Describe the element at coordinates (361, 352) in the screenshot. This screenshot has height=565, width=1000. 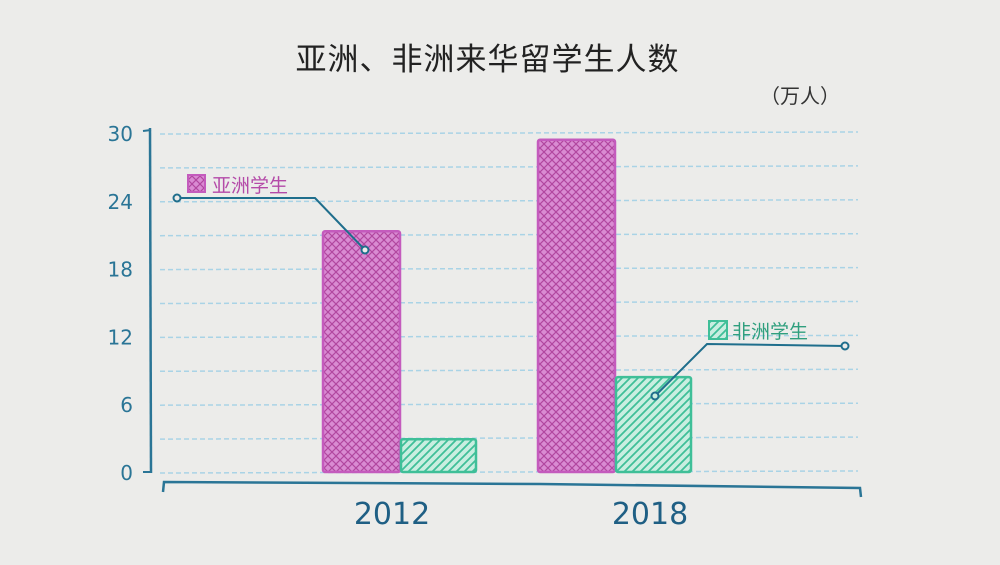
I see `bar-asia-2012` at that location.